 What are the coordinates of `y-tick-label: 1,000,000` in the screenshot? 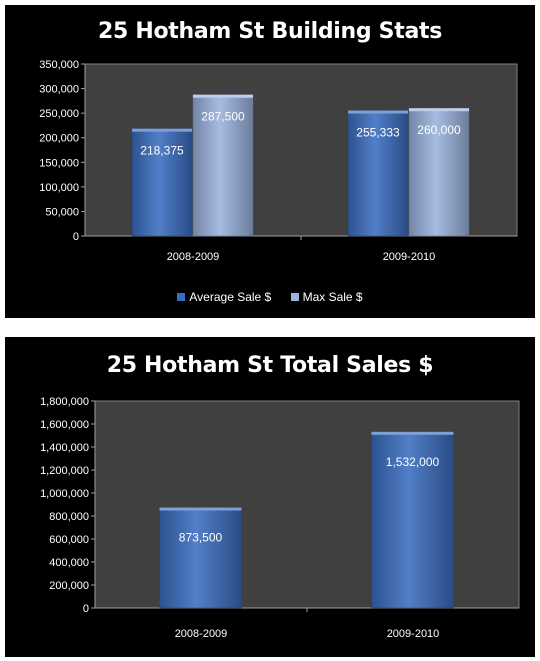 It's located at (64, 494).